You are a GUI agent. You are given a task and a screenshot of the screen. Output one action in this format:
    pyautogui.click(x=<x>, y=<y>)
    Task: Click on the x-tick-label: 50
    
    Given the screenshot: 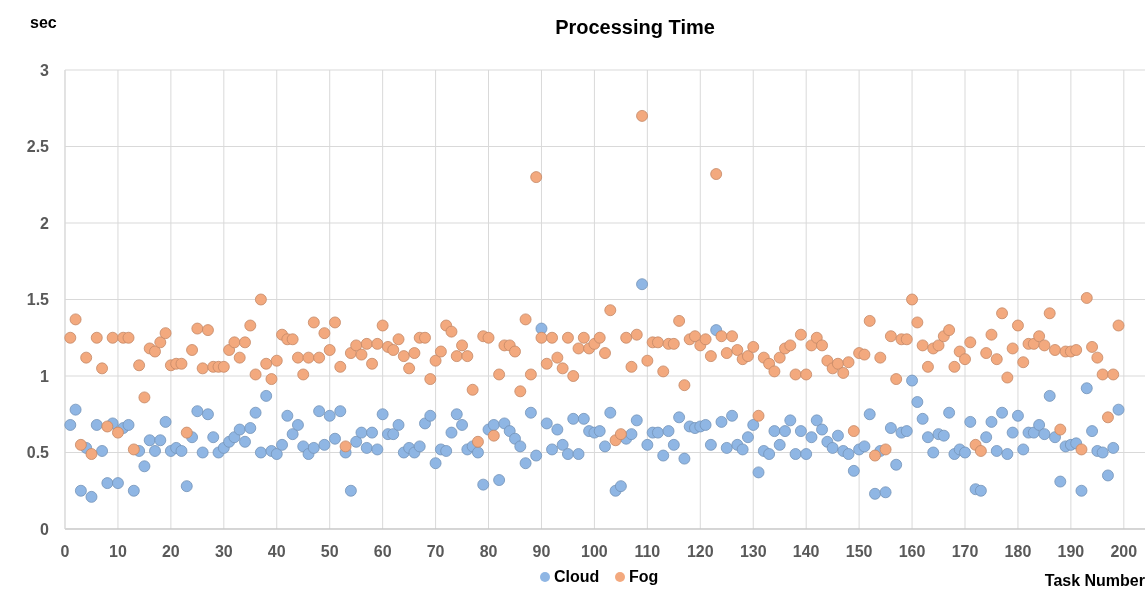 What is the action you would take?
    pyautogui.click(x=329, y=551)
    